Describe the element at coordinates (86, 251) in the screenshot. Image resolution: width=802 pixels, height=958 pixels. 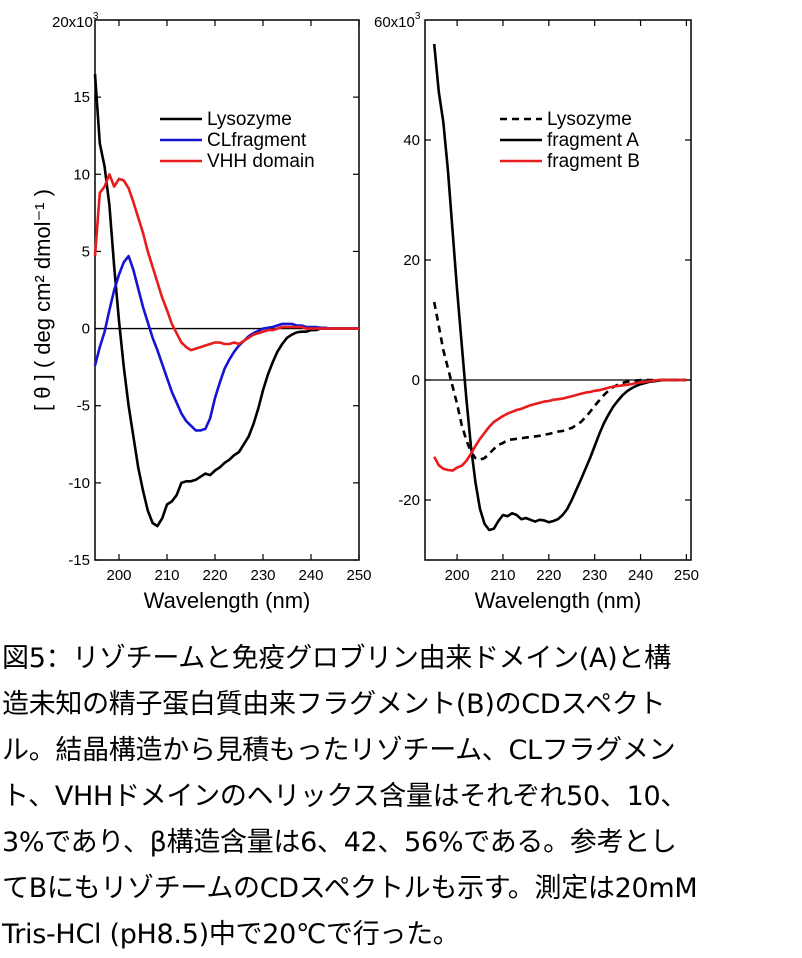
I see `y-tick-label: 5` at that location.